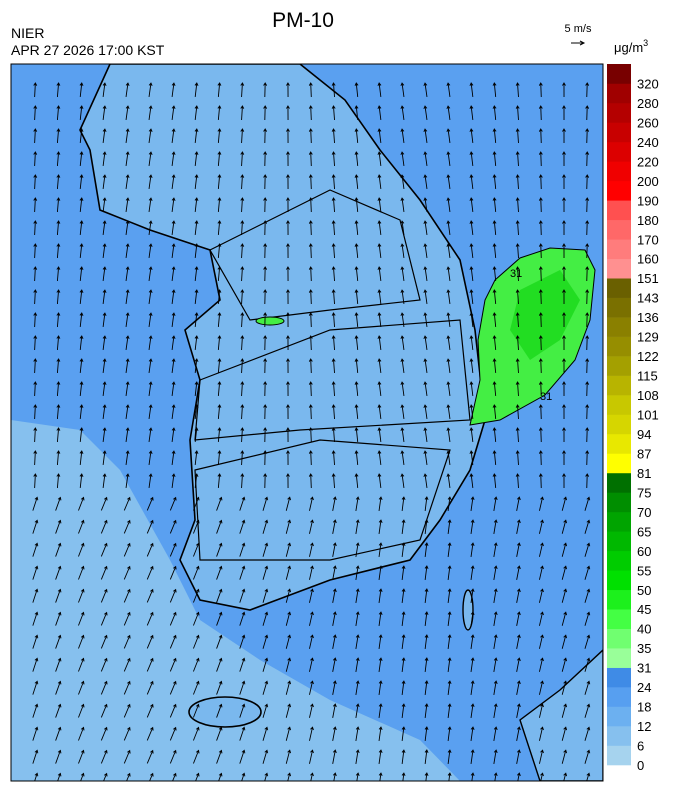 This screenshot has width=673, height=800. Describe the element at coordinates (644, 590) in the screenshot. I see `colorbar-label: 50` at that location.